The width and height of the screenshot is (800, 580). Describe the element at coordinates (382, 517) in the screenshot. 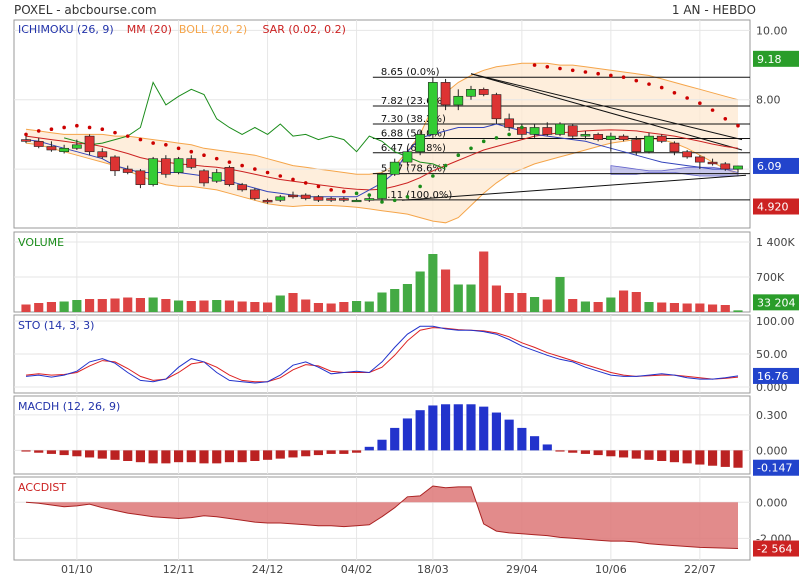

I see `accdist-area` at that location.